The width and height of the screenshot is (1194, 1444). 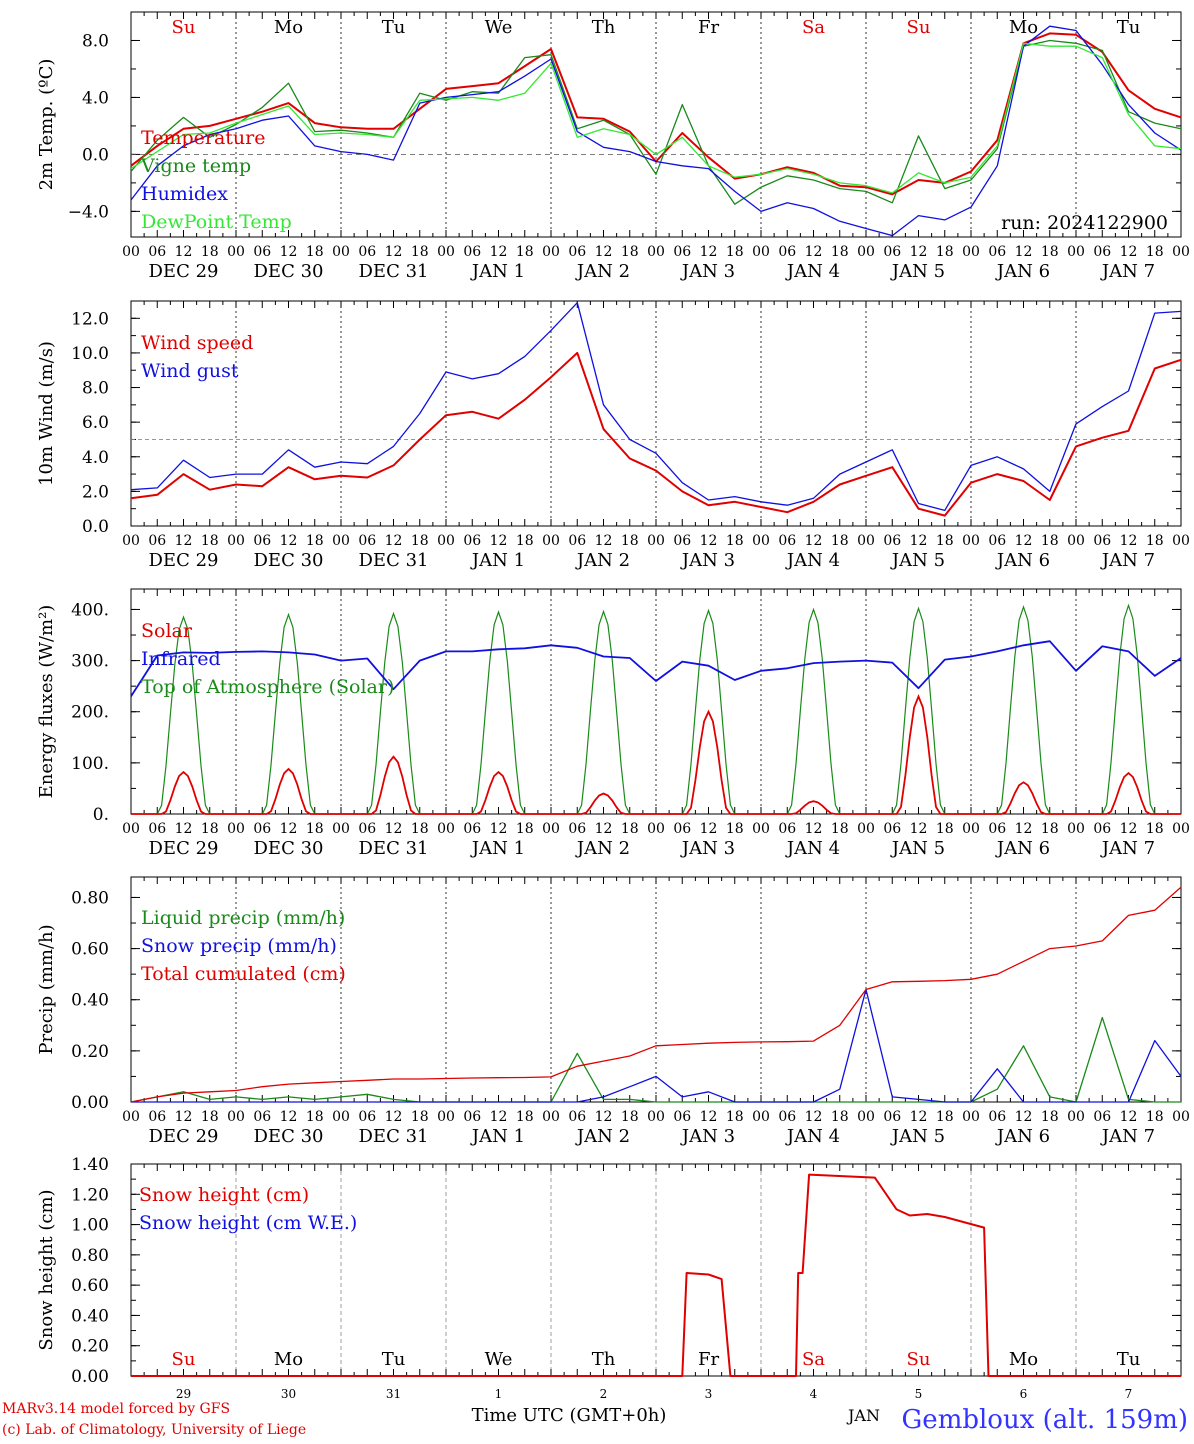 I want to click on date-label: 3, so click(x=709, y=1394).